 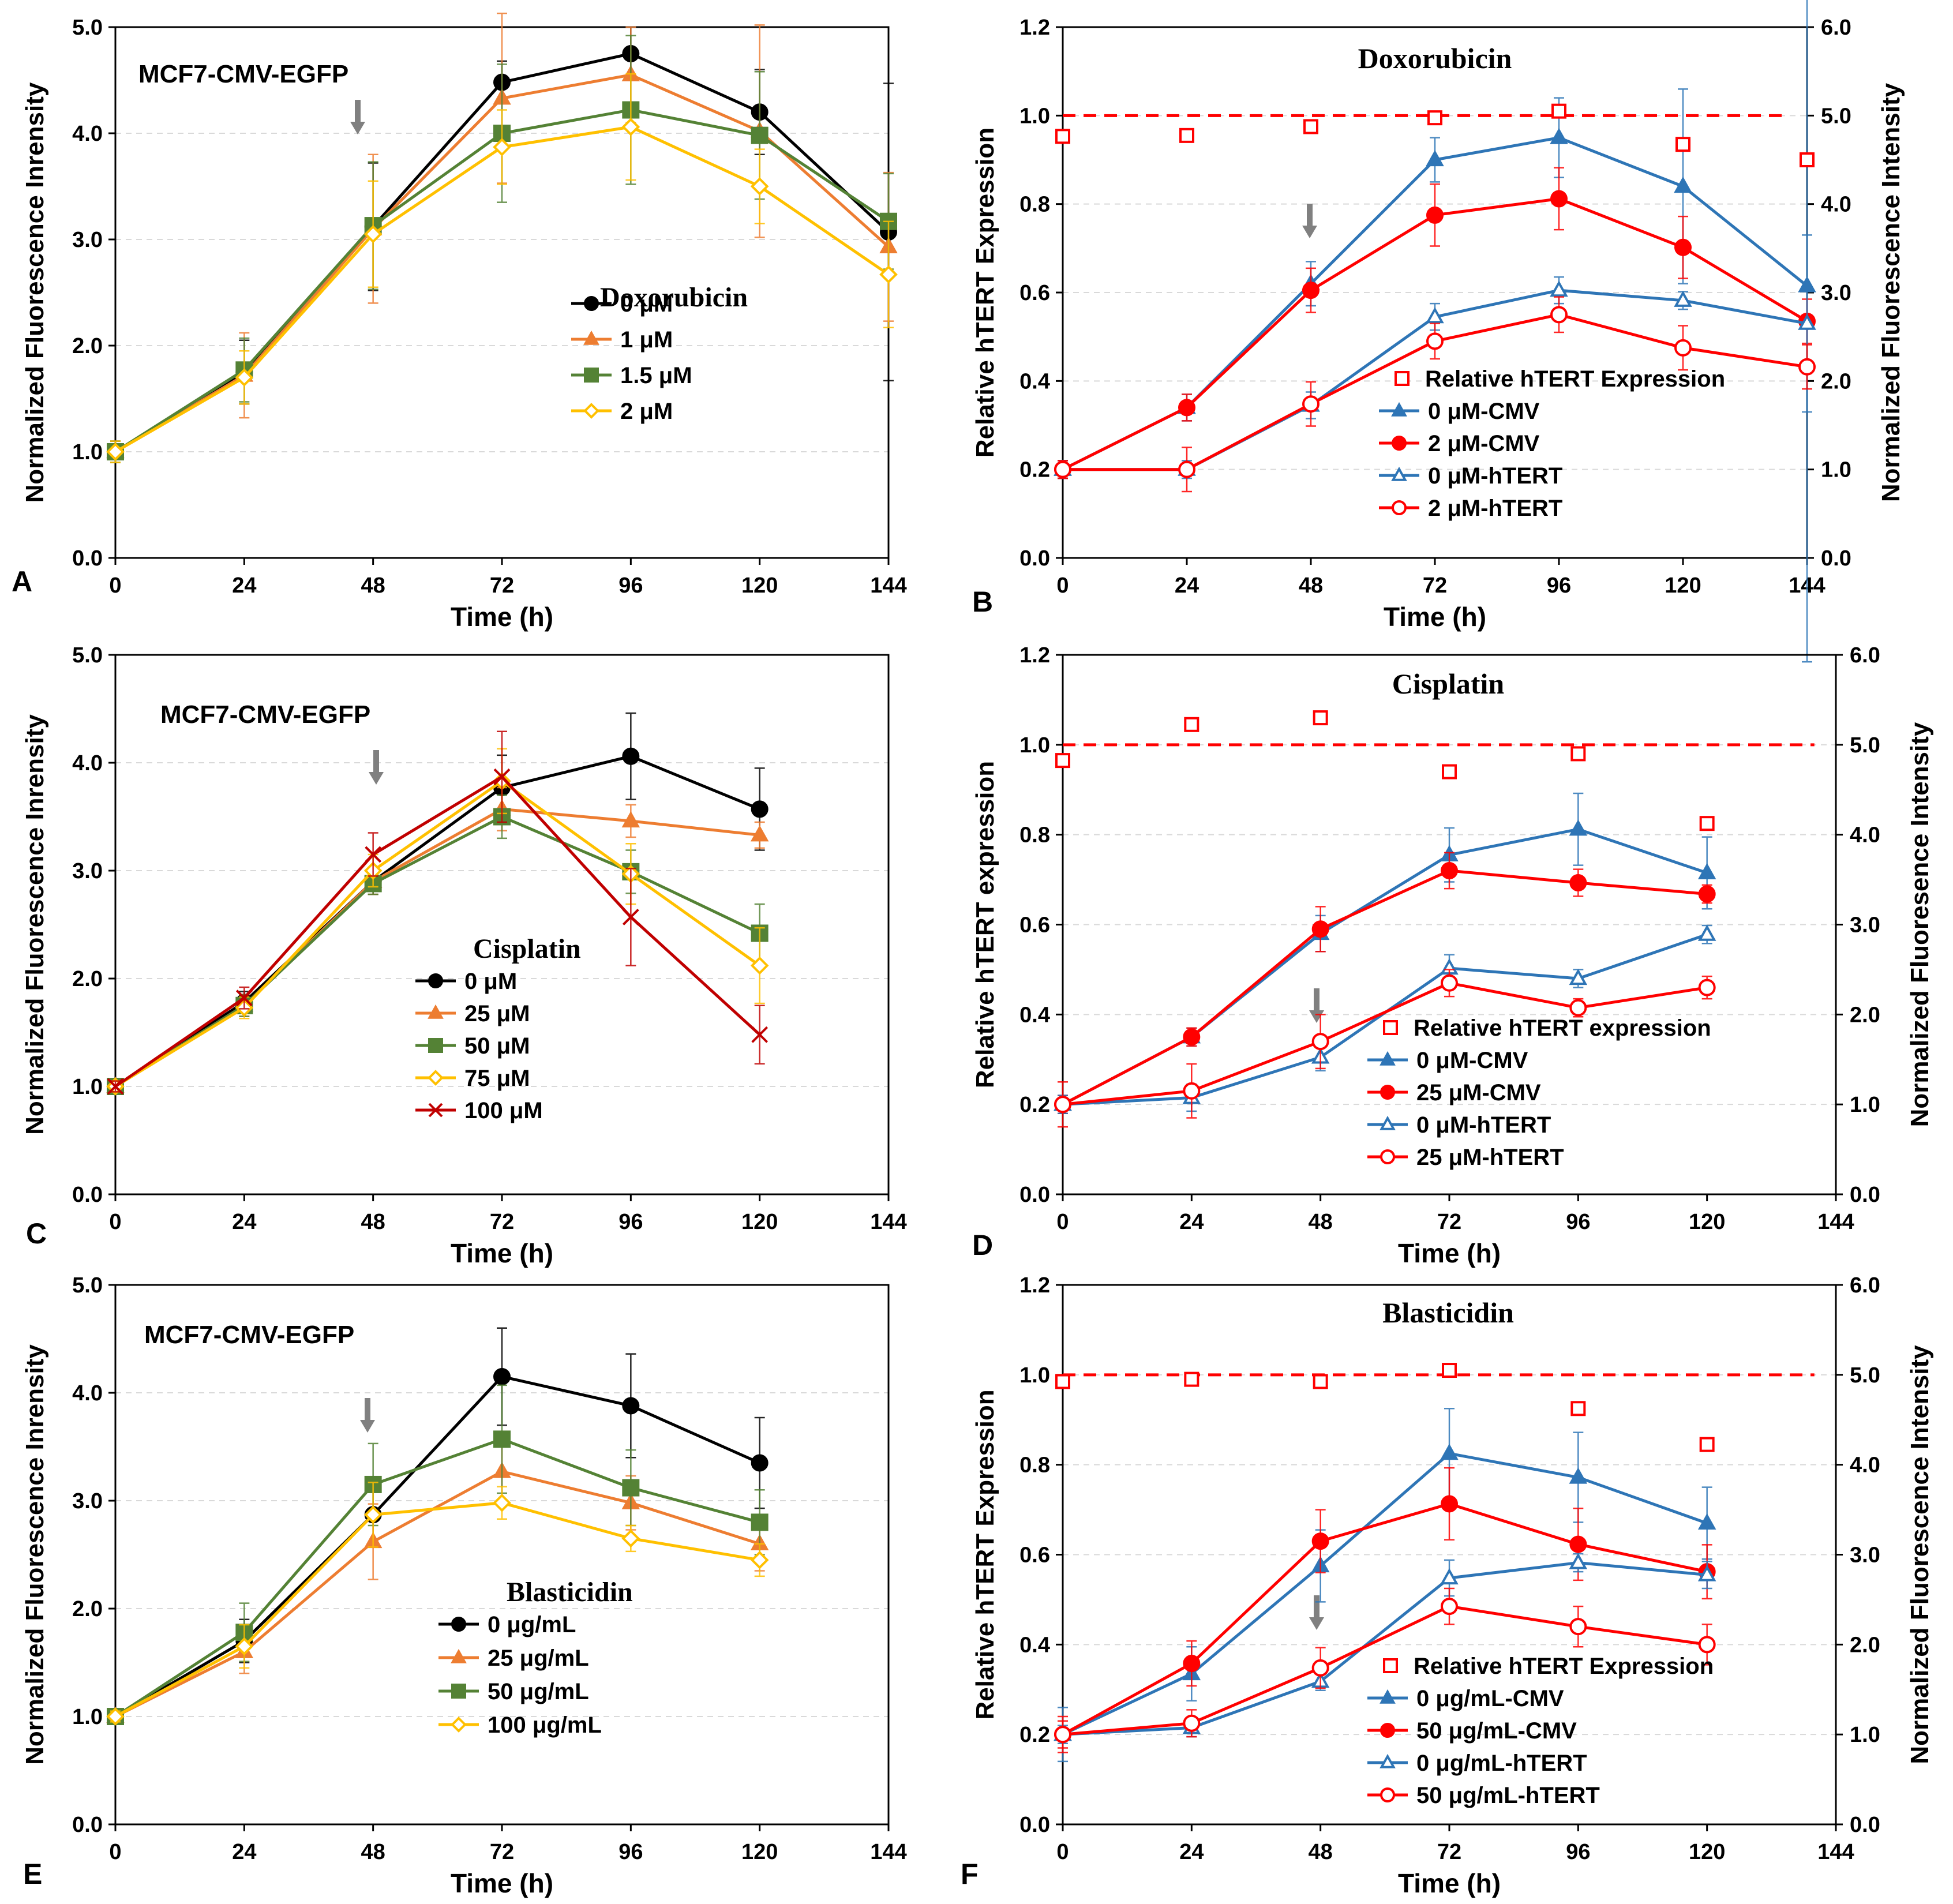 What do you see at coordinates (22, 581) in the screenshot?
I see `panel-letter: A` at bounding box center [22, 581].